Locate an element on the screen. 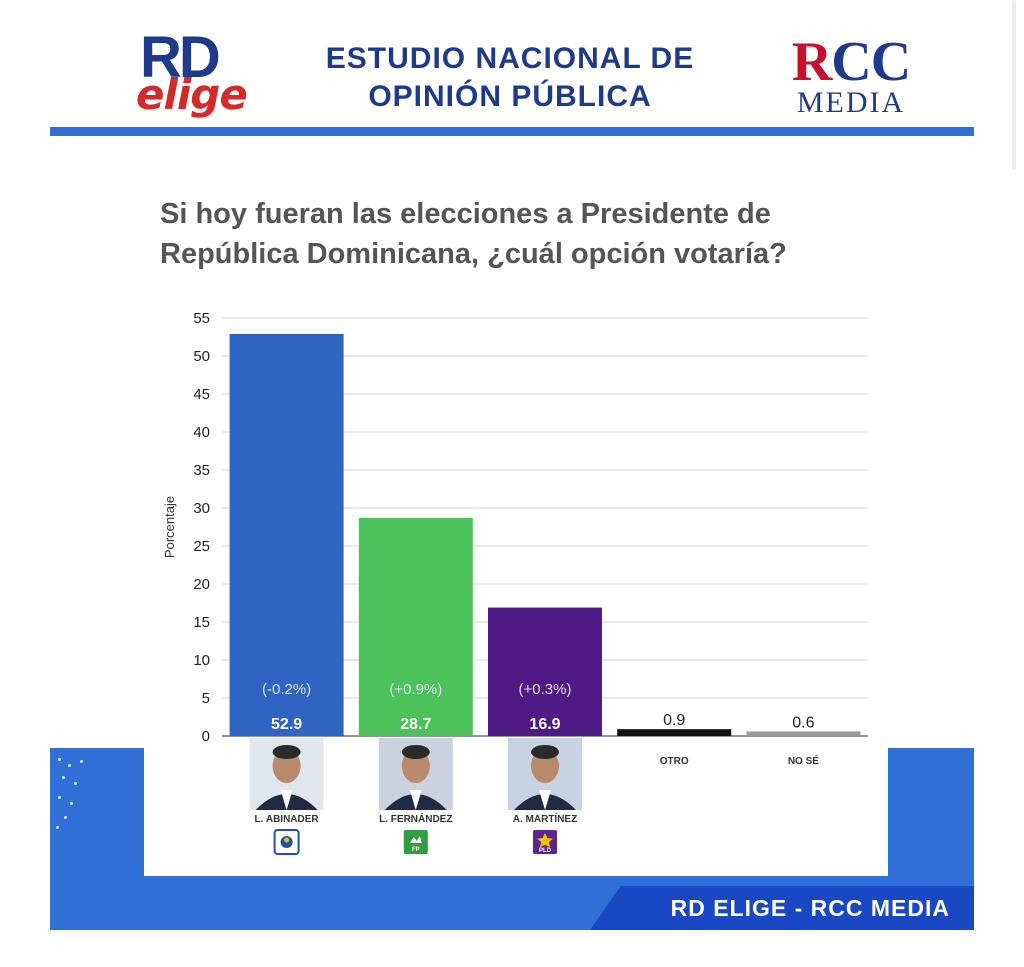  rcc-media-logo: RCC MEDIA is located at coordinates (851, 76).